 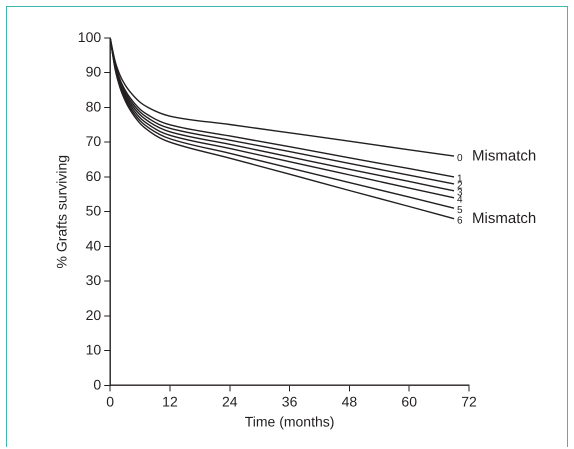 I want to click on y-tick-label: 0, so click(x=97, y=384).